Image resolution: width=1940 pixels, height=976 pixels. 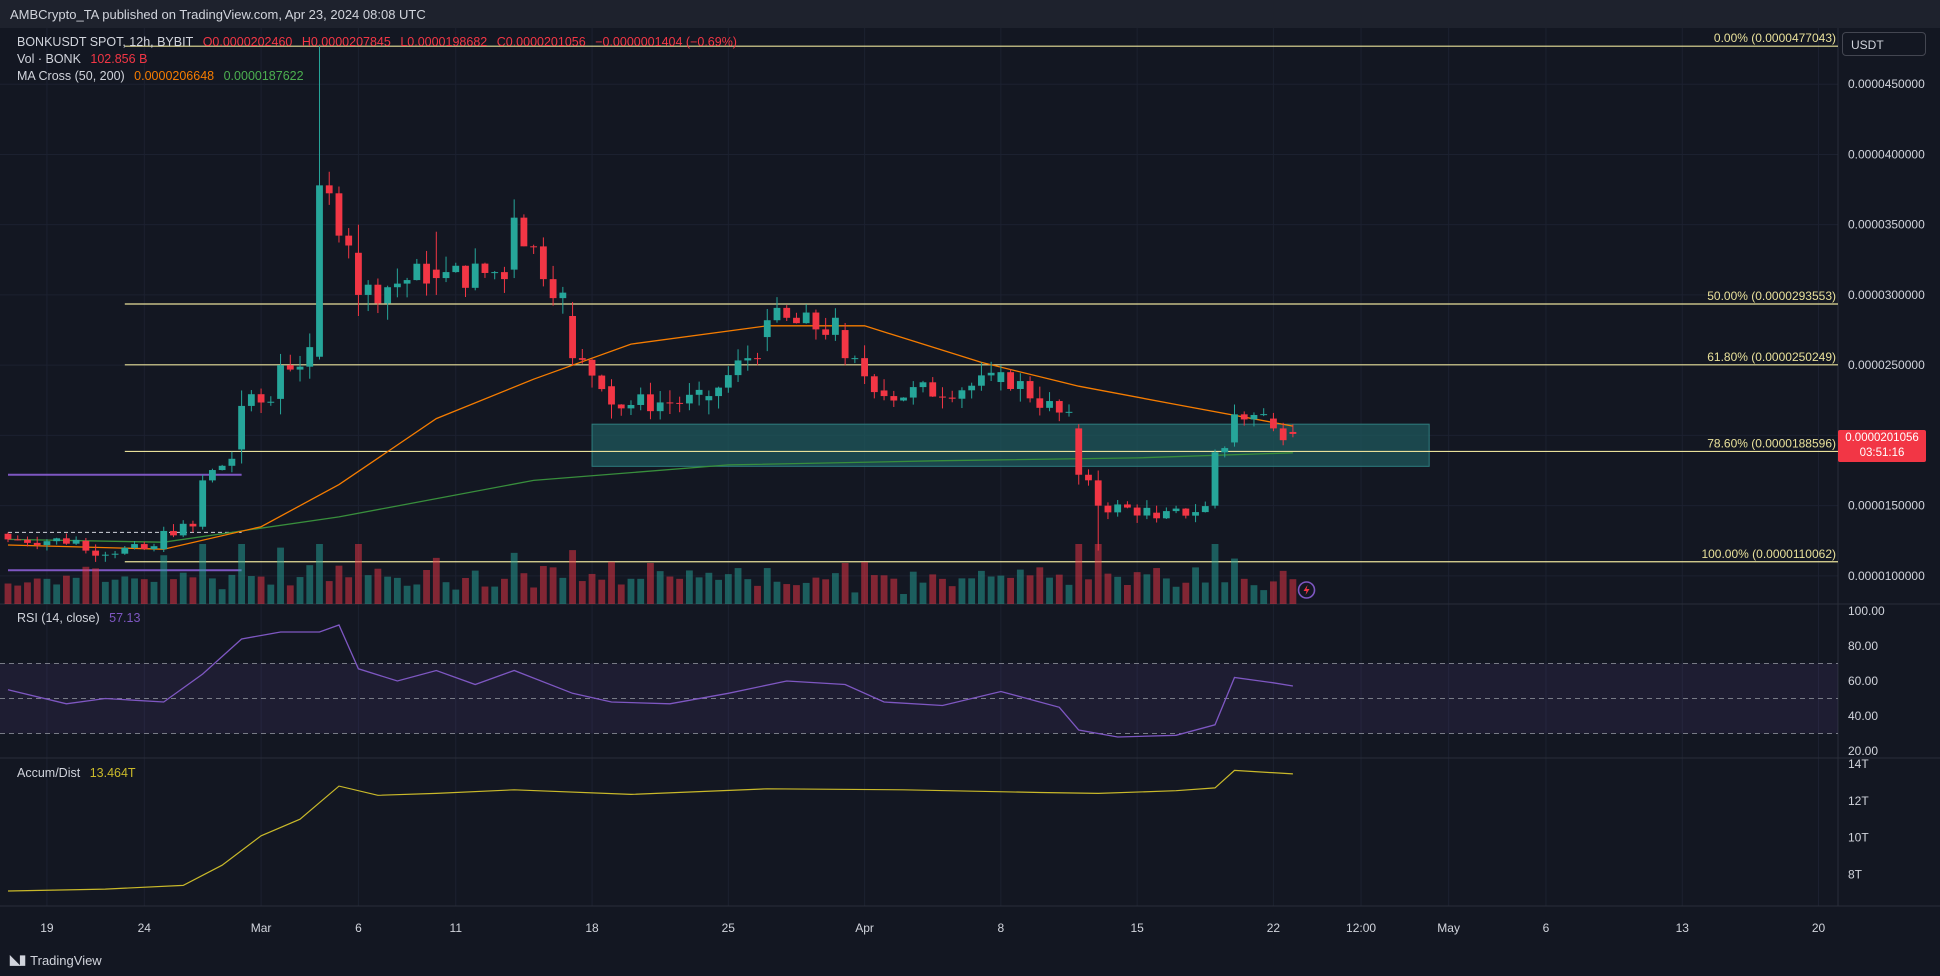 What do you see at coordinates (650, 830) in the screenshot?
I see `accum-dist-pane` at bounding box center [650, 830].